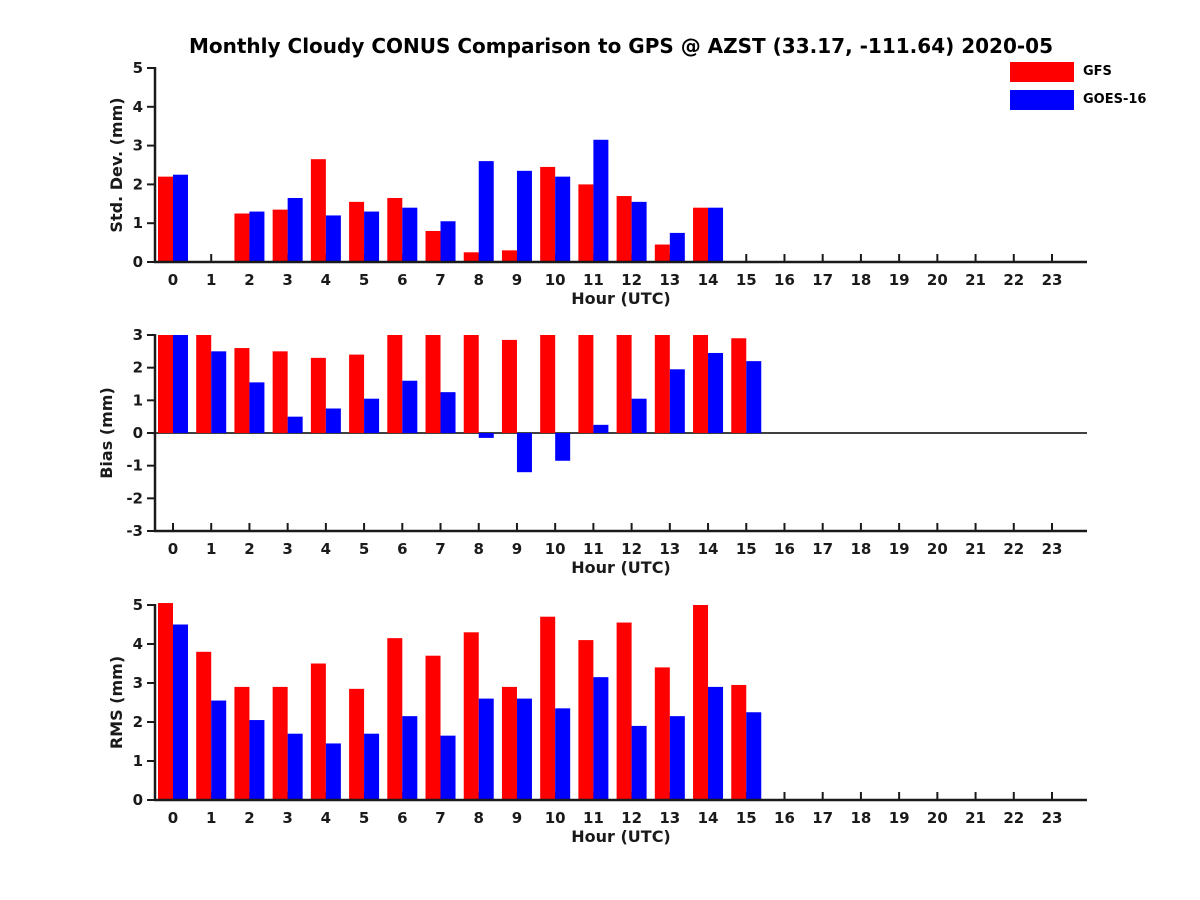 The width and height of the screenshot is (1200, 900). Describe the element at coordinates (106, 433) in the screenshot. I see `y-axis-label: Bias (mm)` at that location.